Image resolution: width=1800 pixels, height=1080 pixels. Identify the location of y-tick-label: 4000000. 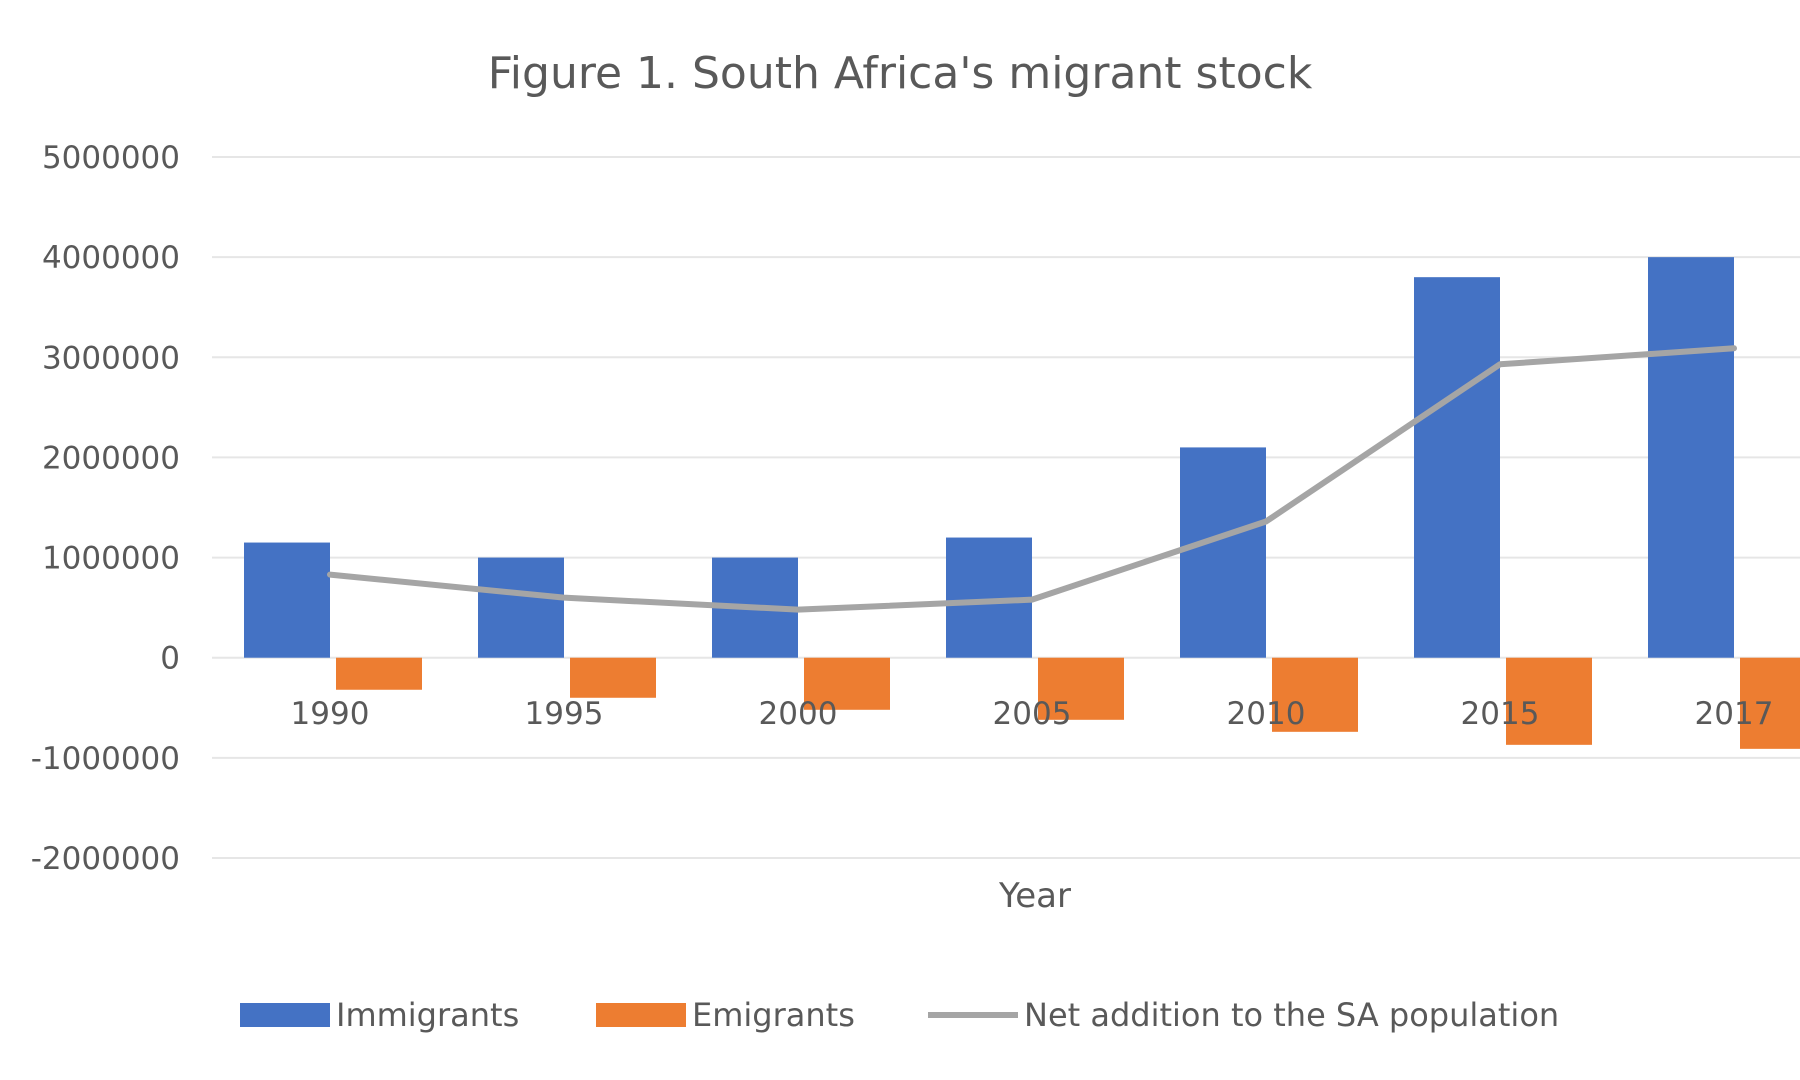
(111, 258).